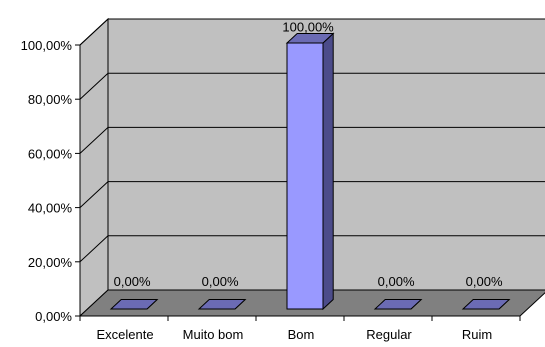 This screenshot has width=545, height=347. Describe the element at coordinates (477, 334) in the screenshot. I see `x-tick-label: Ruim` at that location.